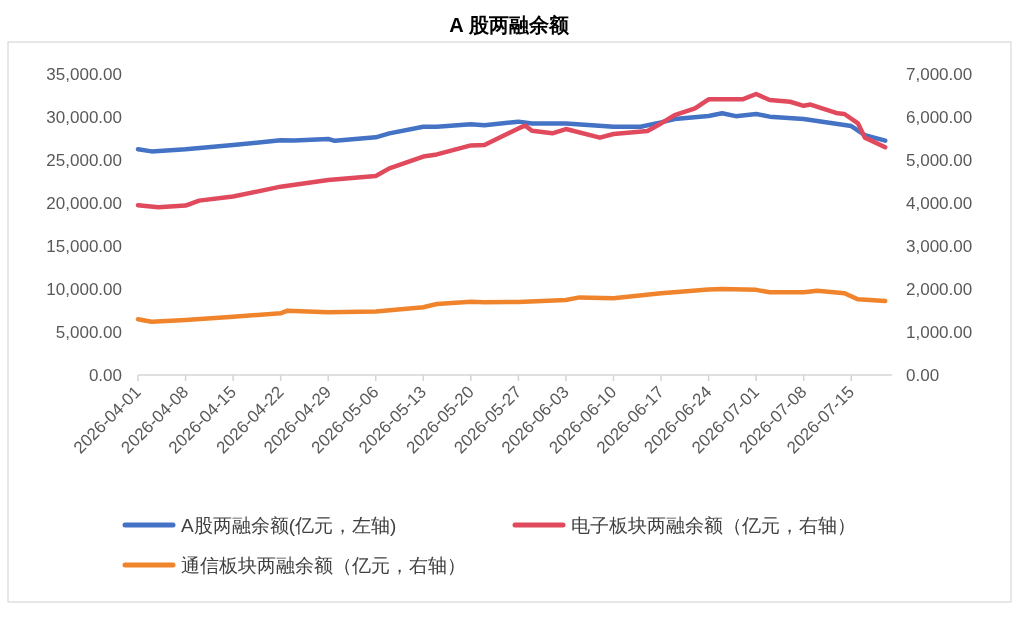  I want to click on y2-tick-label: 6,000.00, so click(939, 117).